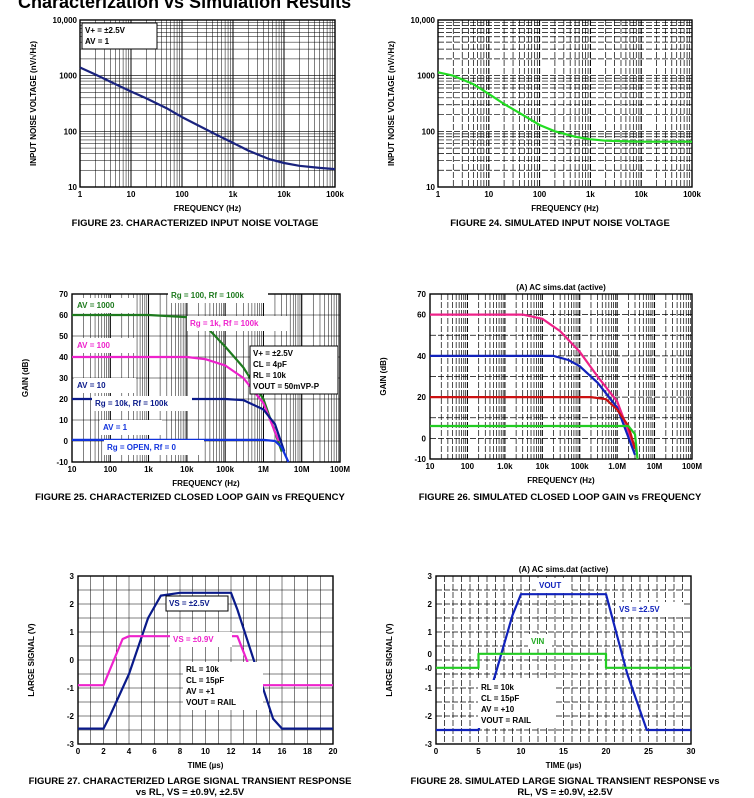  I want to click on fig25-y-tick-label: 50, so click(63, 336).